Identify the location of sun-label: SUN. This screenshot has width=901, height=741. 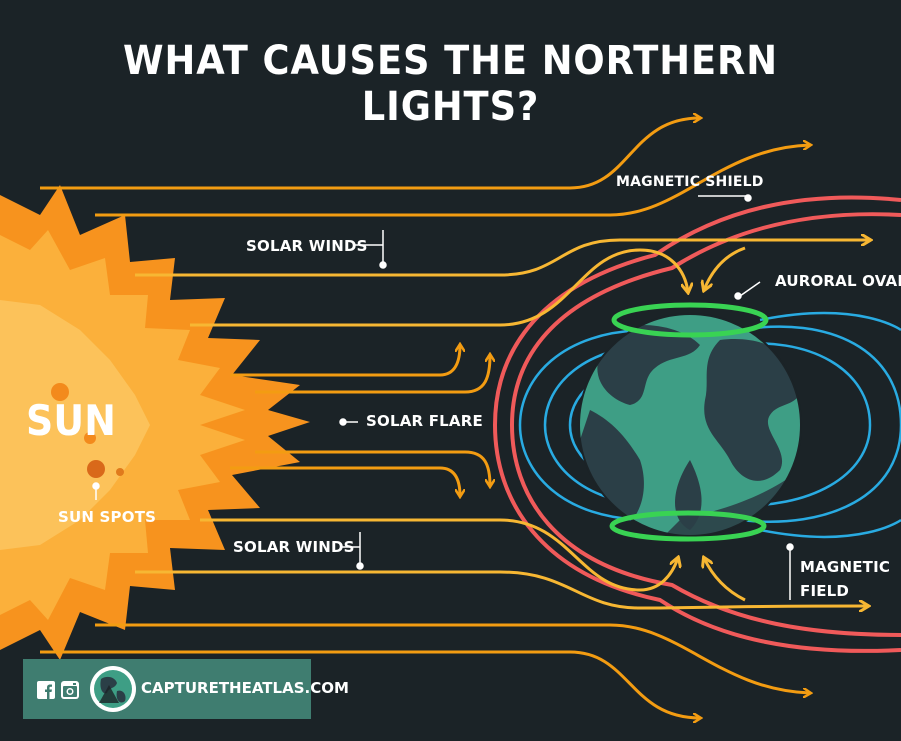
(71, 420).